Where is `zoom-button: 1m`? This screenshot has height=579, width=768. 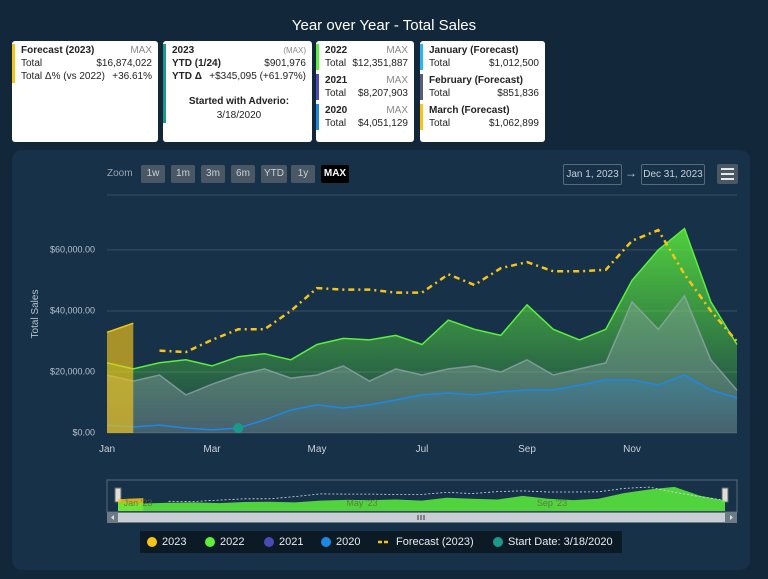
zoom-button: 1m is located at coordinates (183, 174).